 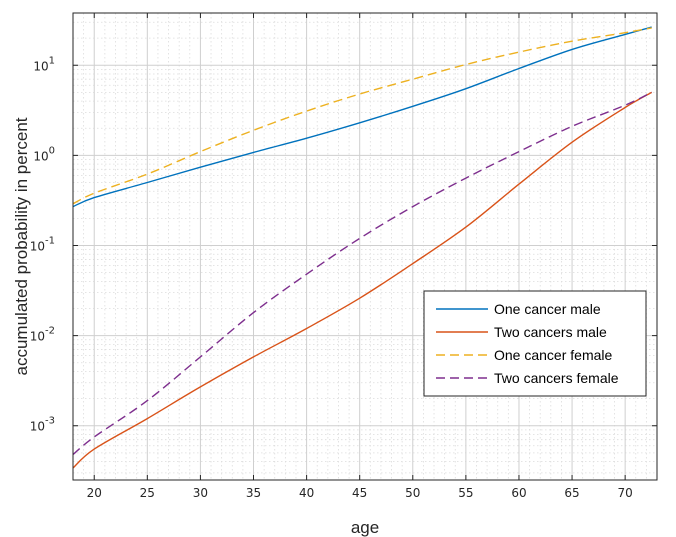 What do you see at coordinates (625, 493) in the screenshot?
I see `x-tick-label: 70` at bounding box center [625, 493].